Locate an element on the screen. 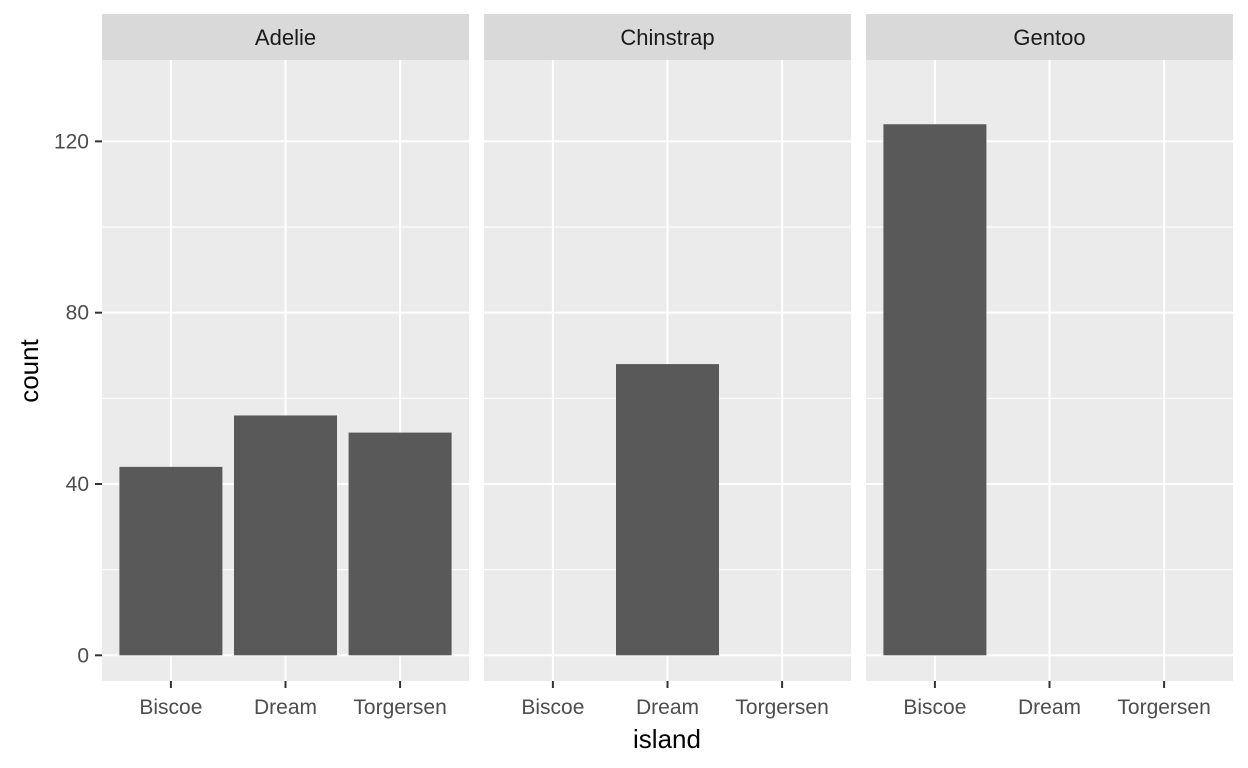 Image resolution: width=1248 pixels, height=768 pixels. facet-label: Gentoo is located at coordinates (1049, 37).